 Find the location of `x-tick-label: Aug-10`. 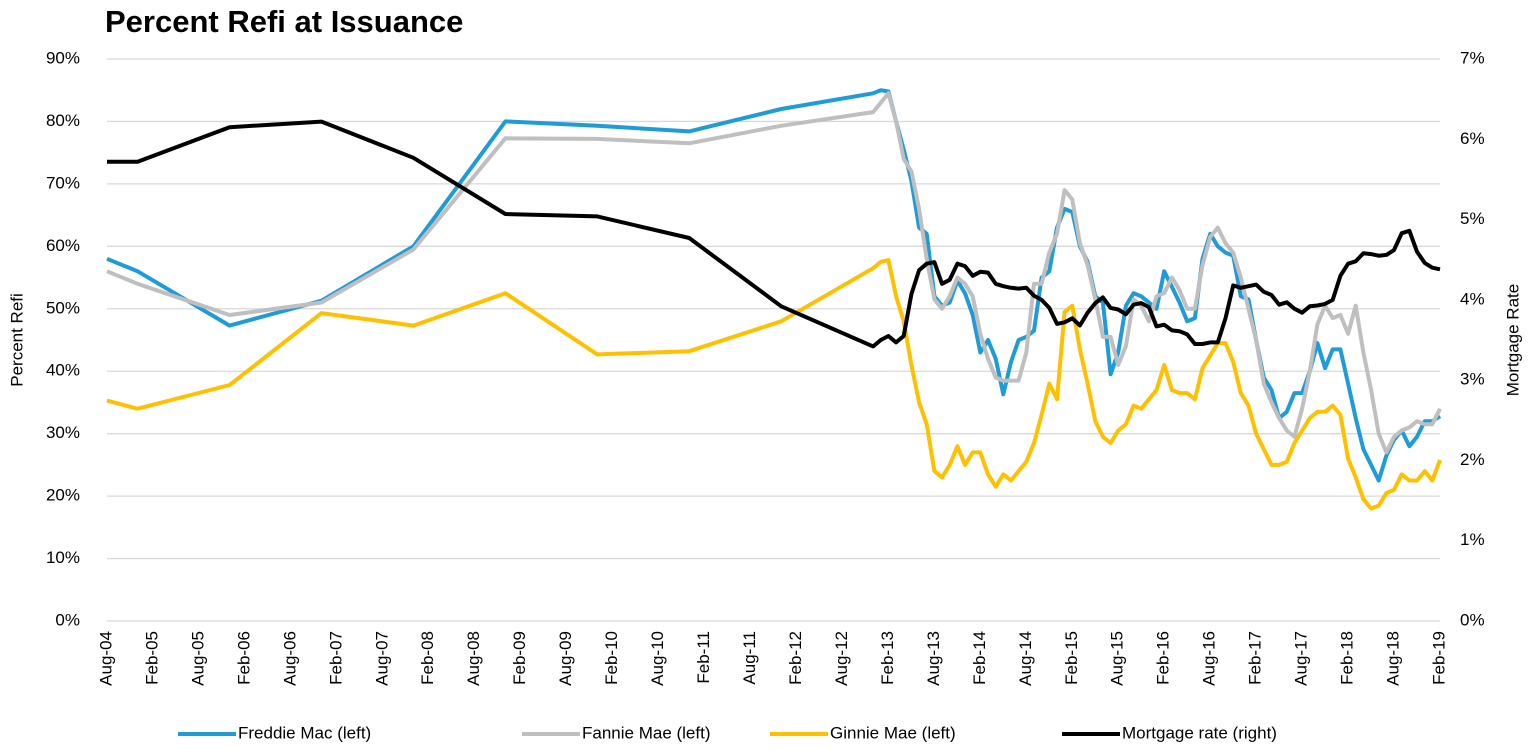

x-tick-label: Aug-10 is located at coordinates (657, 658).